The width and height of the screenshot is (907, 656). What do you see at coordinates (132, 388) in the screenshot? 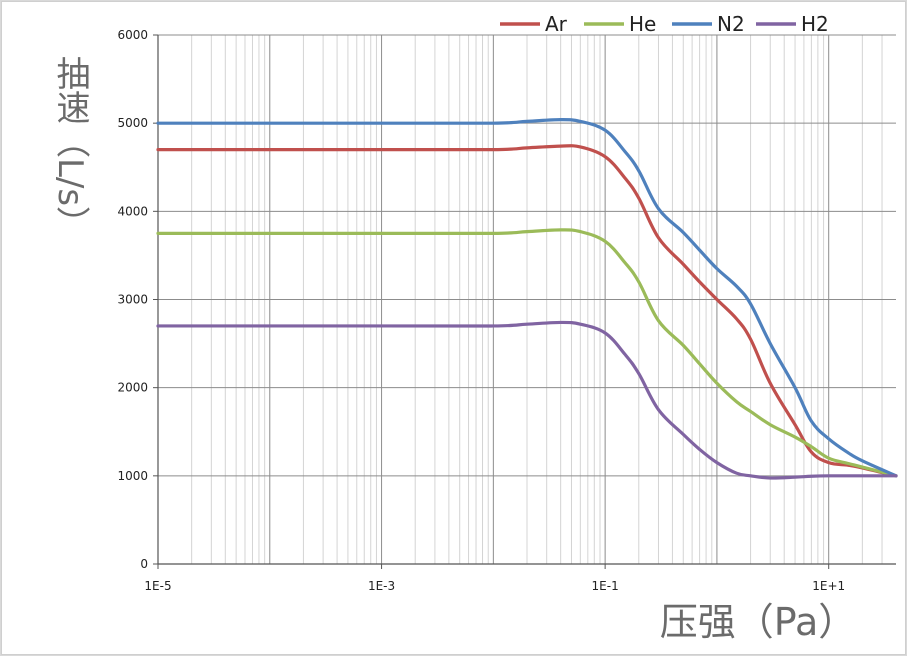
I see `y-tick-label: 2000` at bounding box center [132, 388].